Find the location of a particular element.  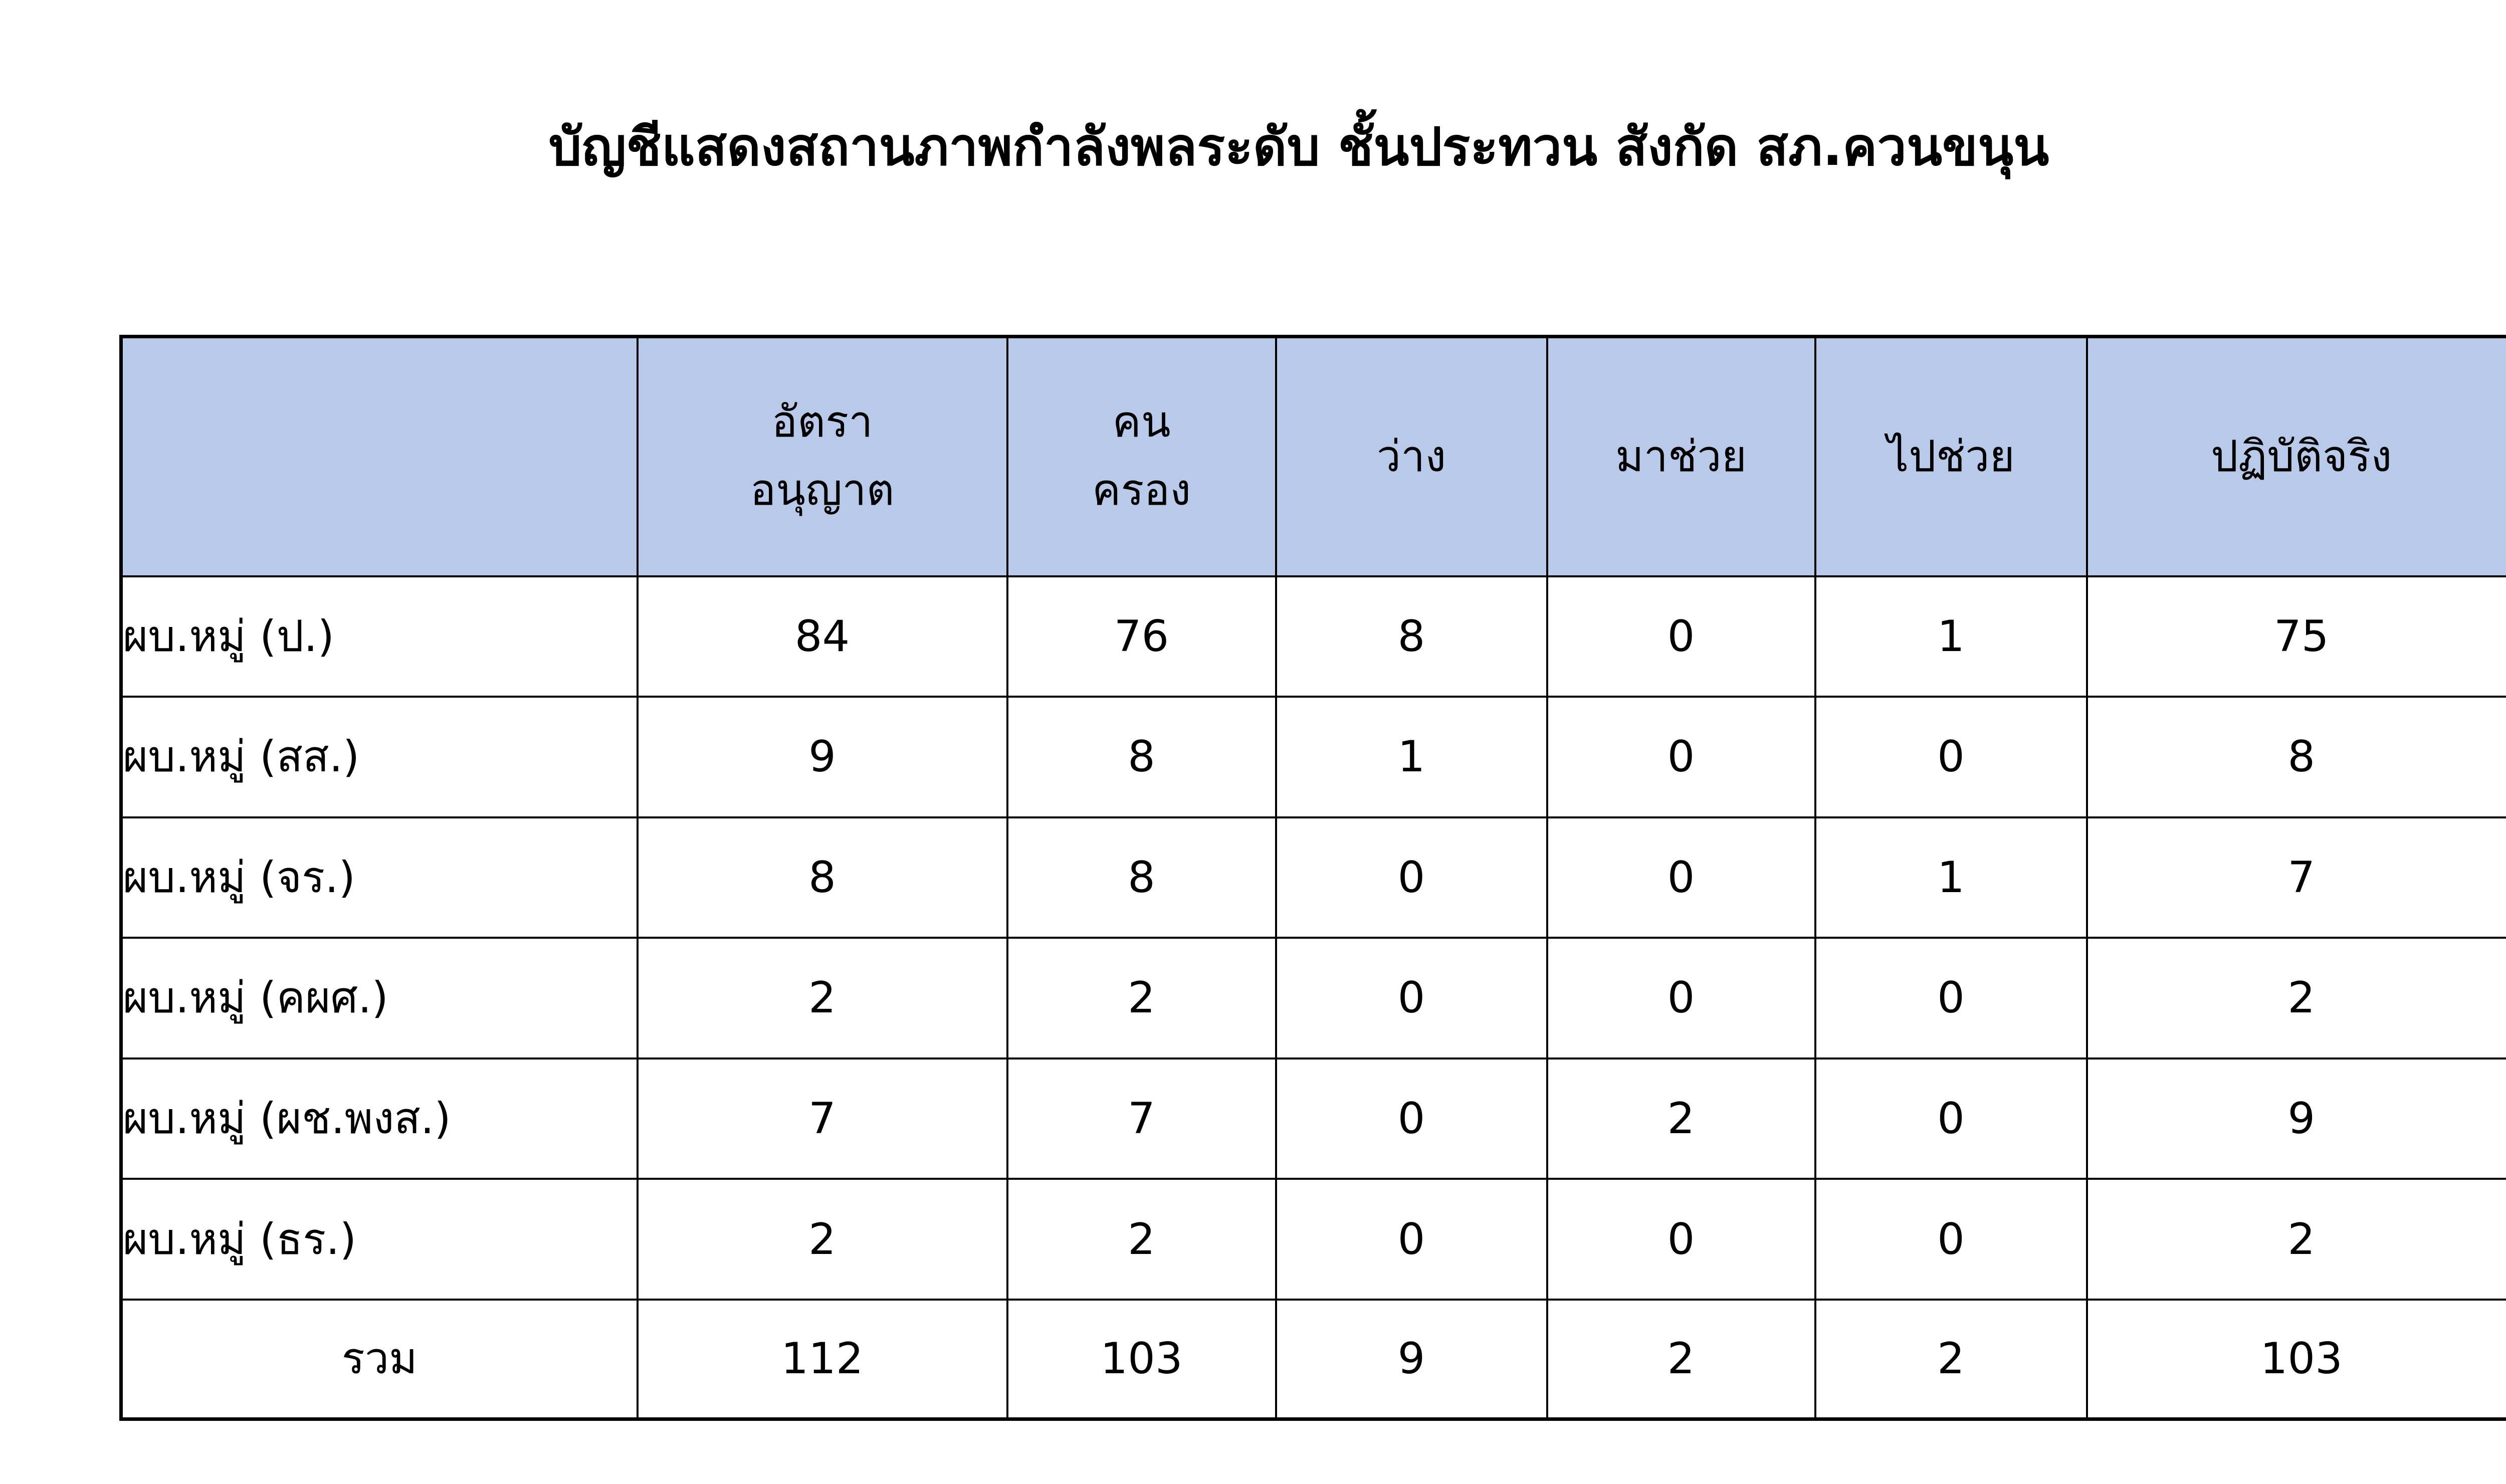

total-vacant: 9 is located at coordinates (1411, 1359).